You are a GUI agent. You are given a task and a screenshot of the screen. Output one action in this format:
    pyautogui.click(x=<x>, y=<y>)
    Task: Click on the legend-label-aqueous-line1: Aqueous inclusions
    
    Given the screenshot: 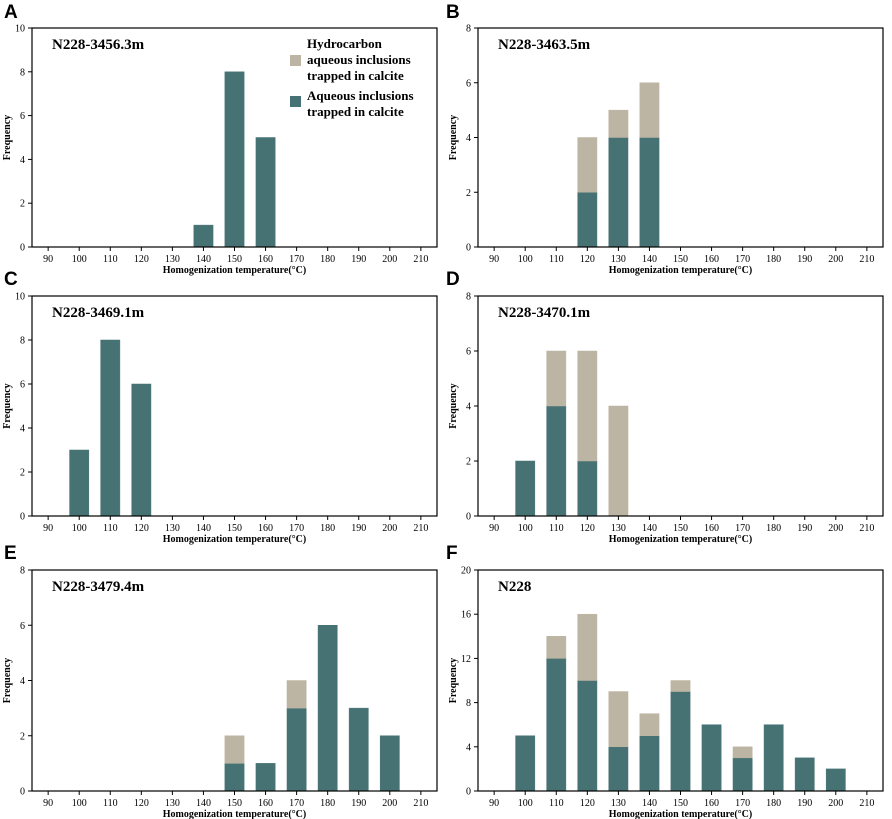 What is the action you would take?
    pyautogui.click(x=360, y=95)
    